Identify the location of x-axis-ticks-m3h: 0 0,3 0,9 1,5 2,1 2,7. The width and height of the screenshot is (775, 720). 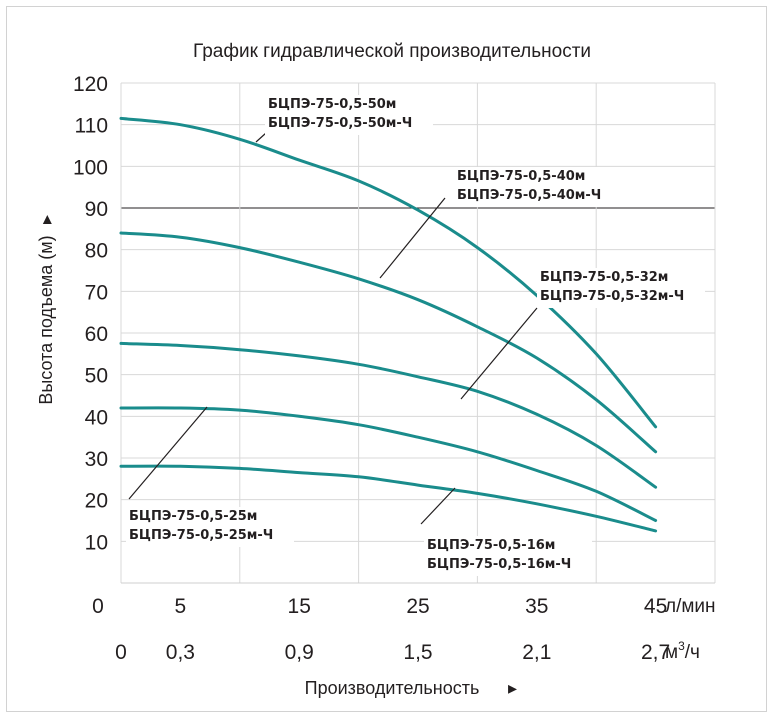
(392, 652).